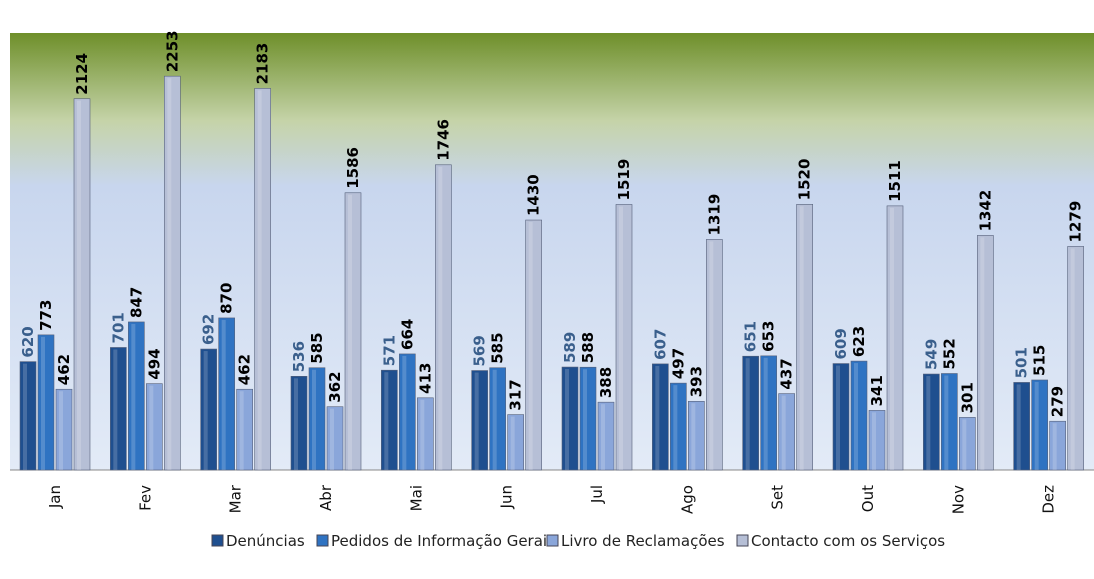  I want to click on data-label: 2183, so click(263, 64).